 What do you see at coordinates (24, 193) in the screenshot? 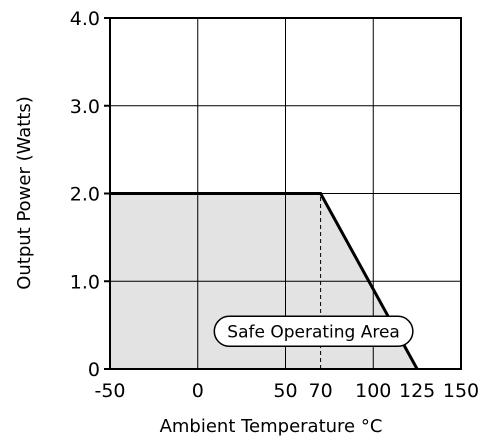
I see `y-axis-title: Output Power (Watts)` at bounding box center [24, 193].